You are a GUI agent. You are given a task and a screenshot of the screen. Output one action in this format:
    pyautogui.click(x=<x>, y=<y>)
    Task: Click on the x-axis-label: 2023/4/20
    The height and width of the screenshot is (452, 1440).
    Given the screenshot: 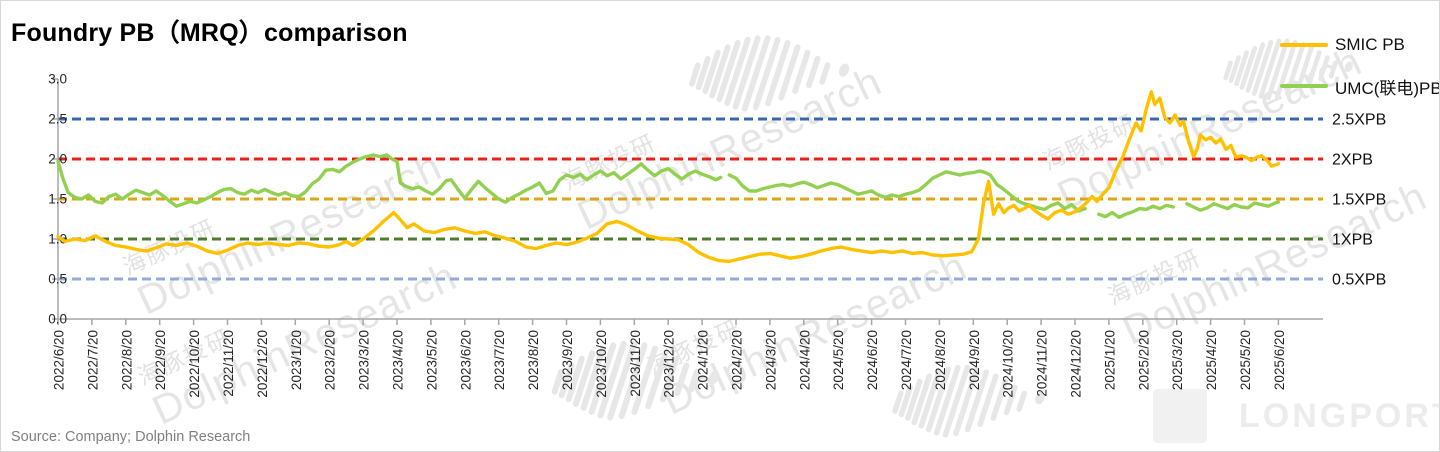 What is the action you would take?
    pyautogui.click(x=398, y=360)
    